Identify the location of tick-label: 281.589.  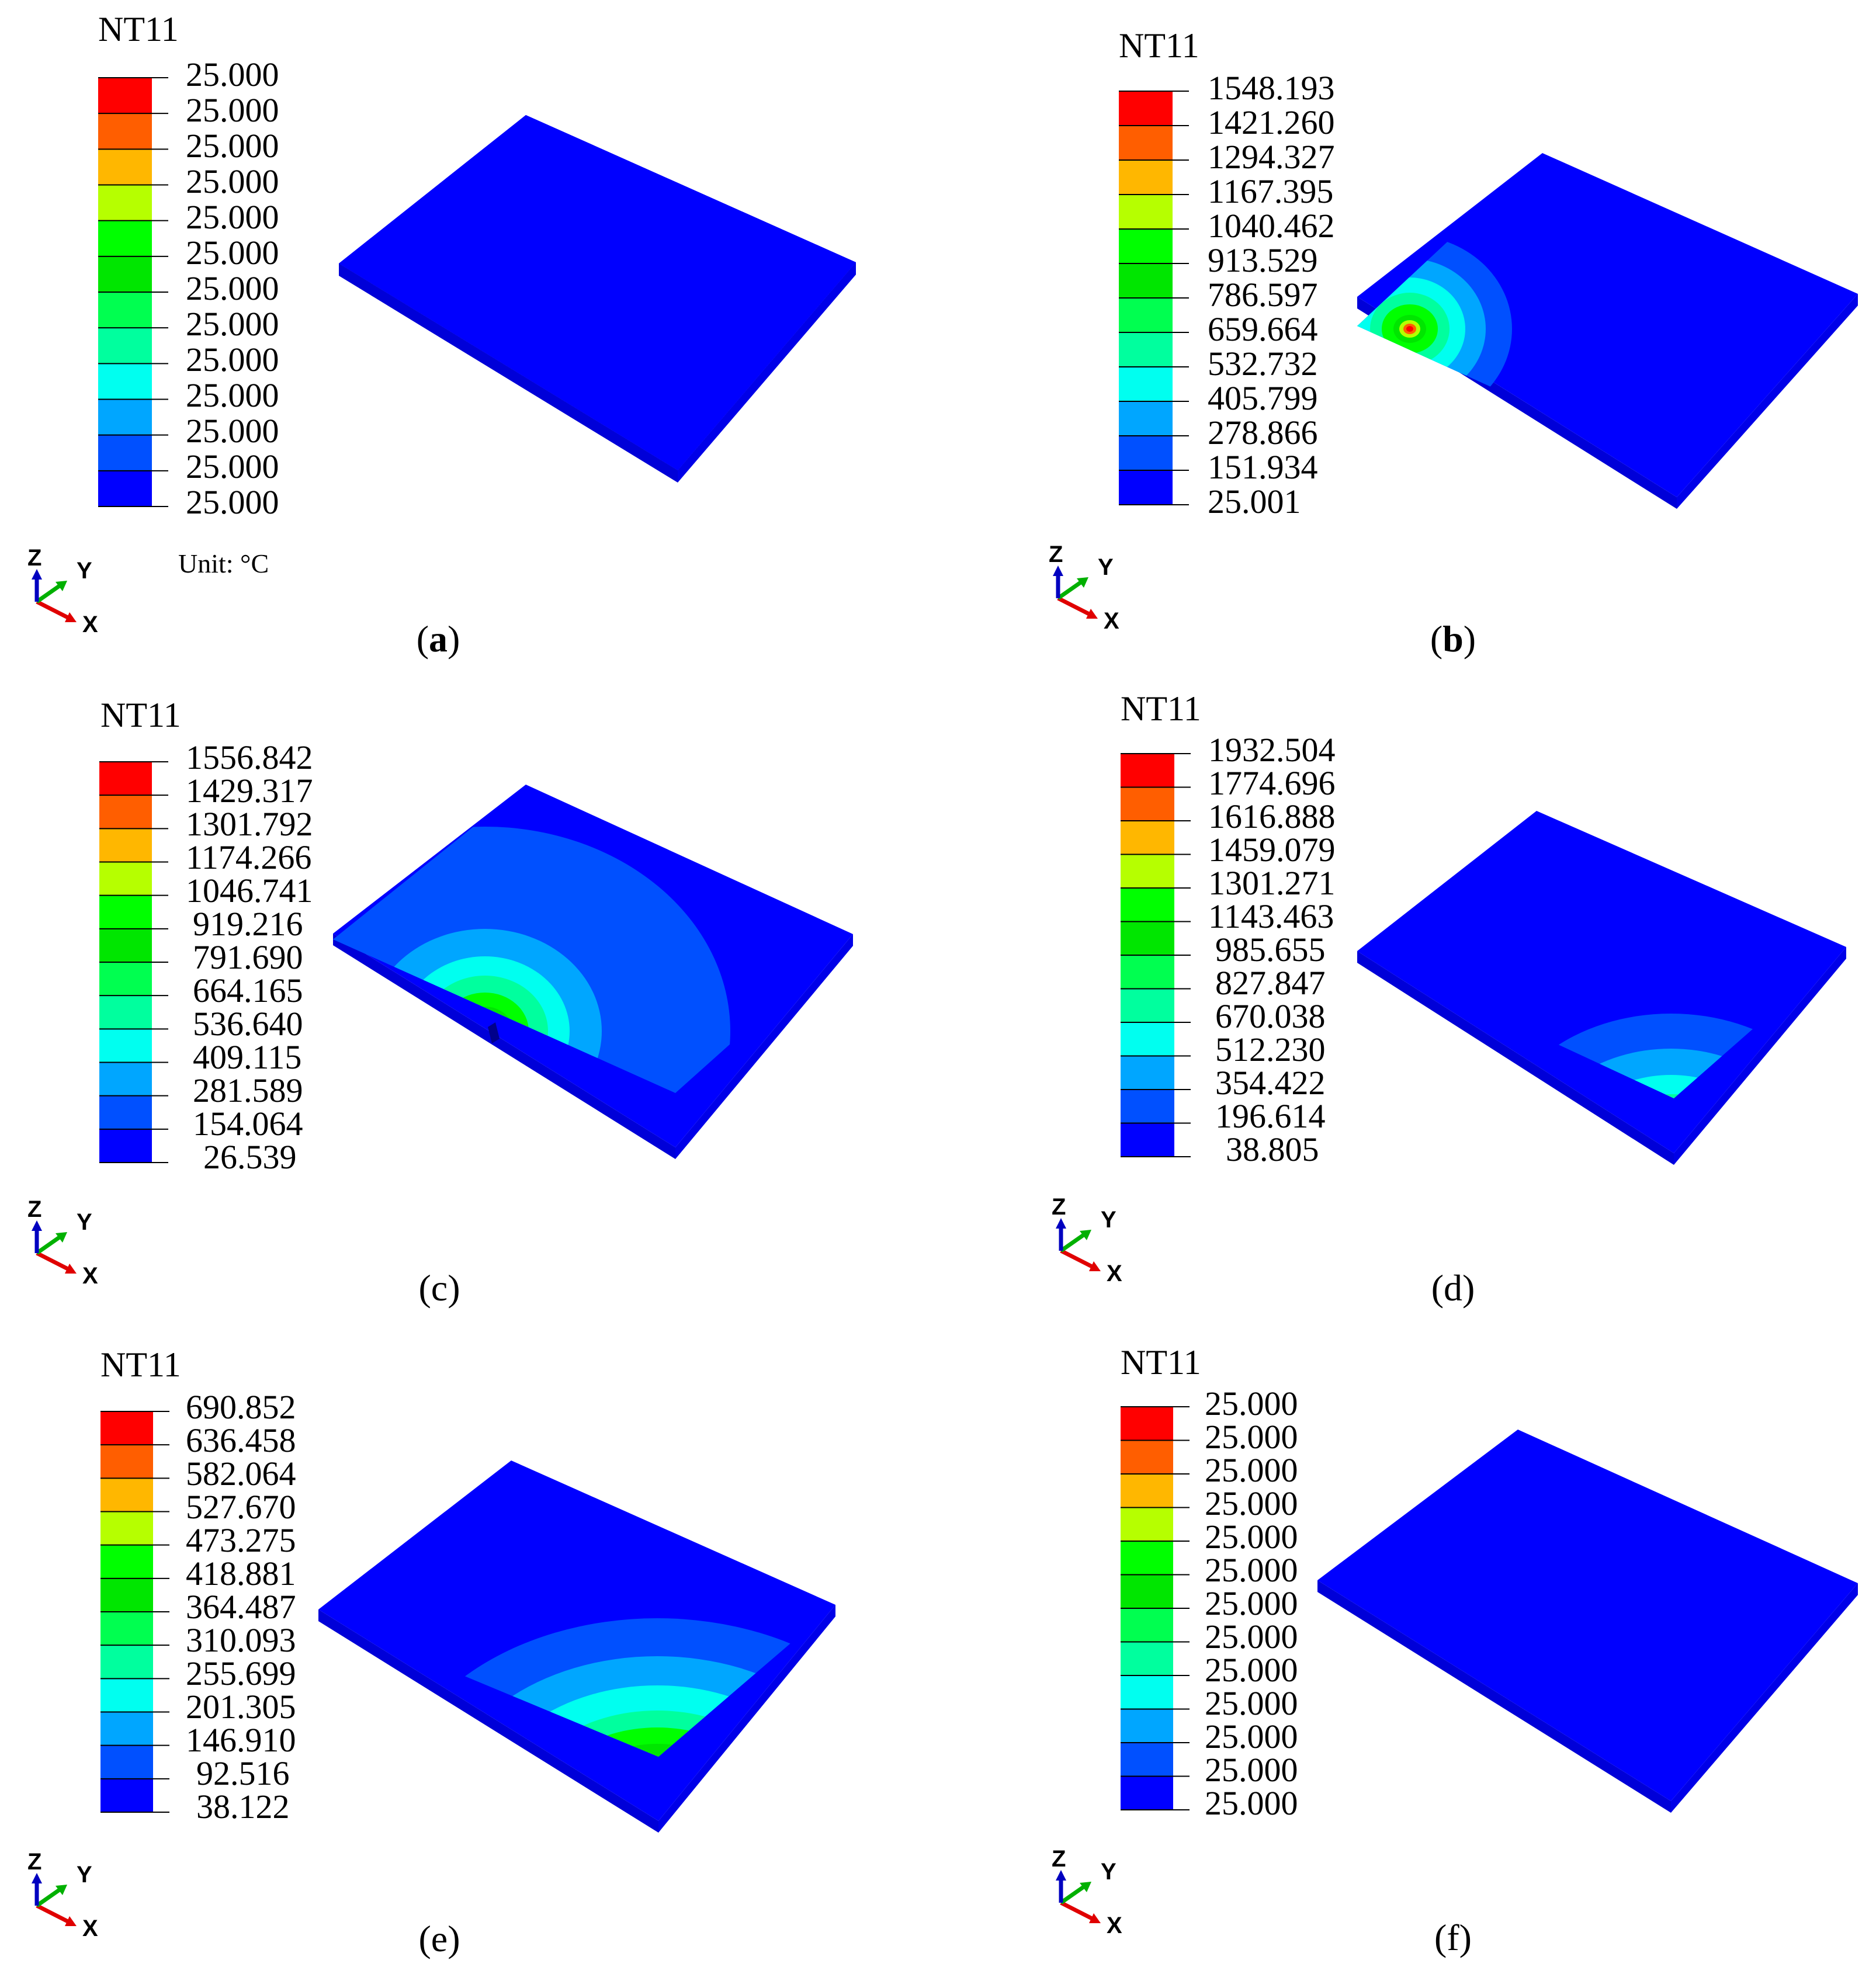
(248, 1090).